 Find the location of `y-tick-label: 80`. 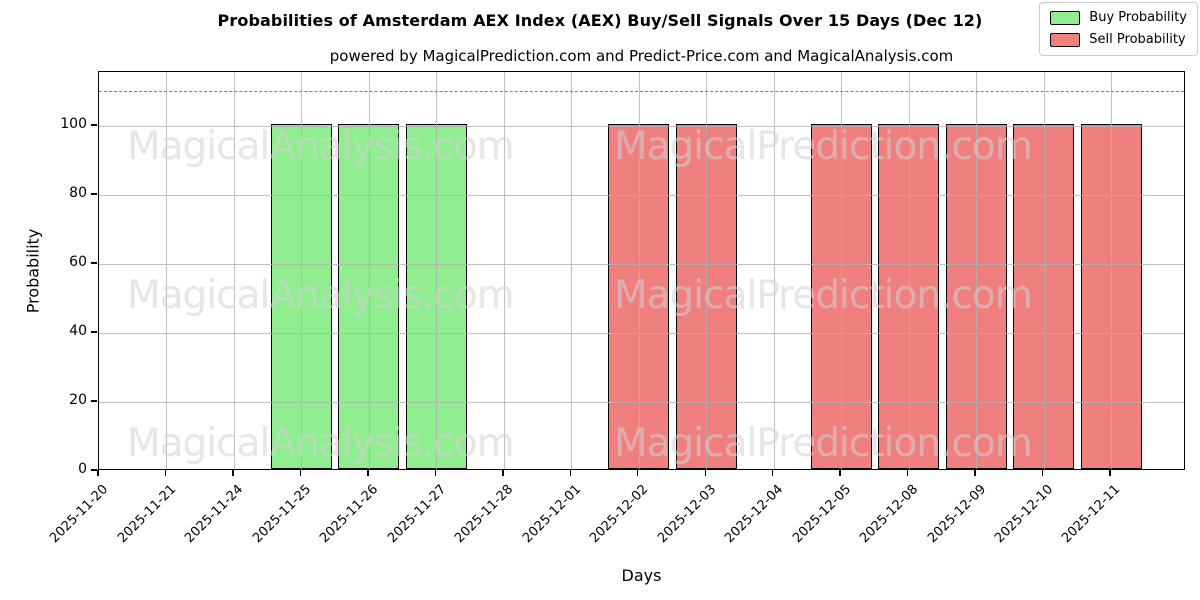

y-tick-label: 80 is located at coordinates (78, 192).